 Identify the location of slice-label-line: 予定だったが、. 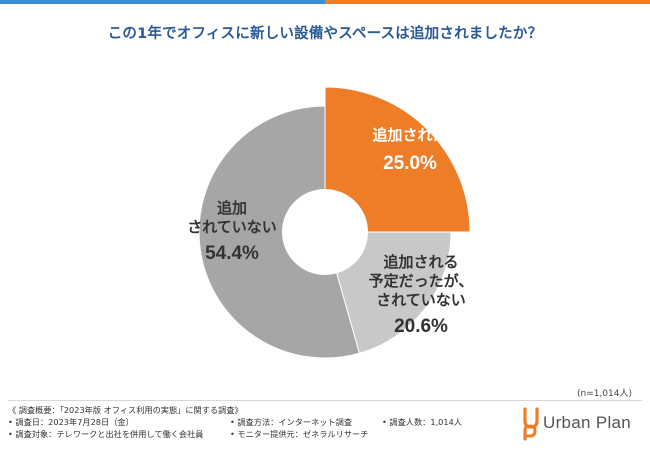
(421, 281).